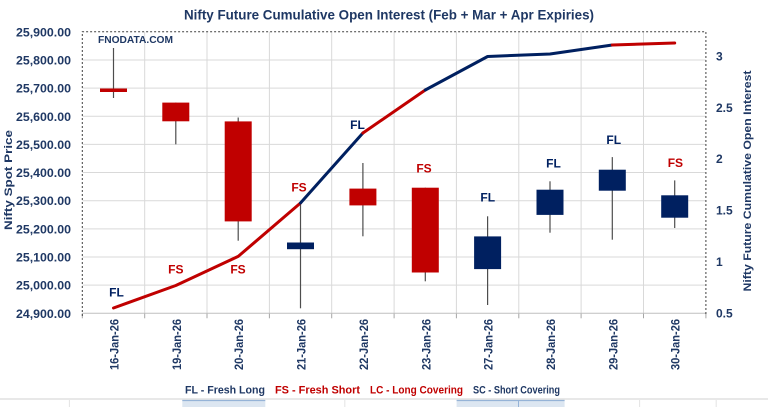 This screenshot has height=407, width=768. Describe the element at coordinates (724, 211) in the screenshot. I see `svg-text: 1.5` at that location.